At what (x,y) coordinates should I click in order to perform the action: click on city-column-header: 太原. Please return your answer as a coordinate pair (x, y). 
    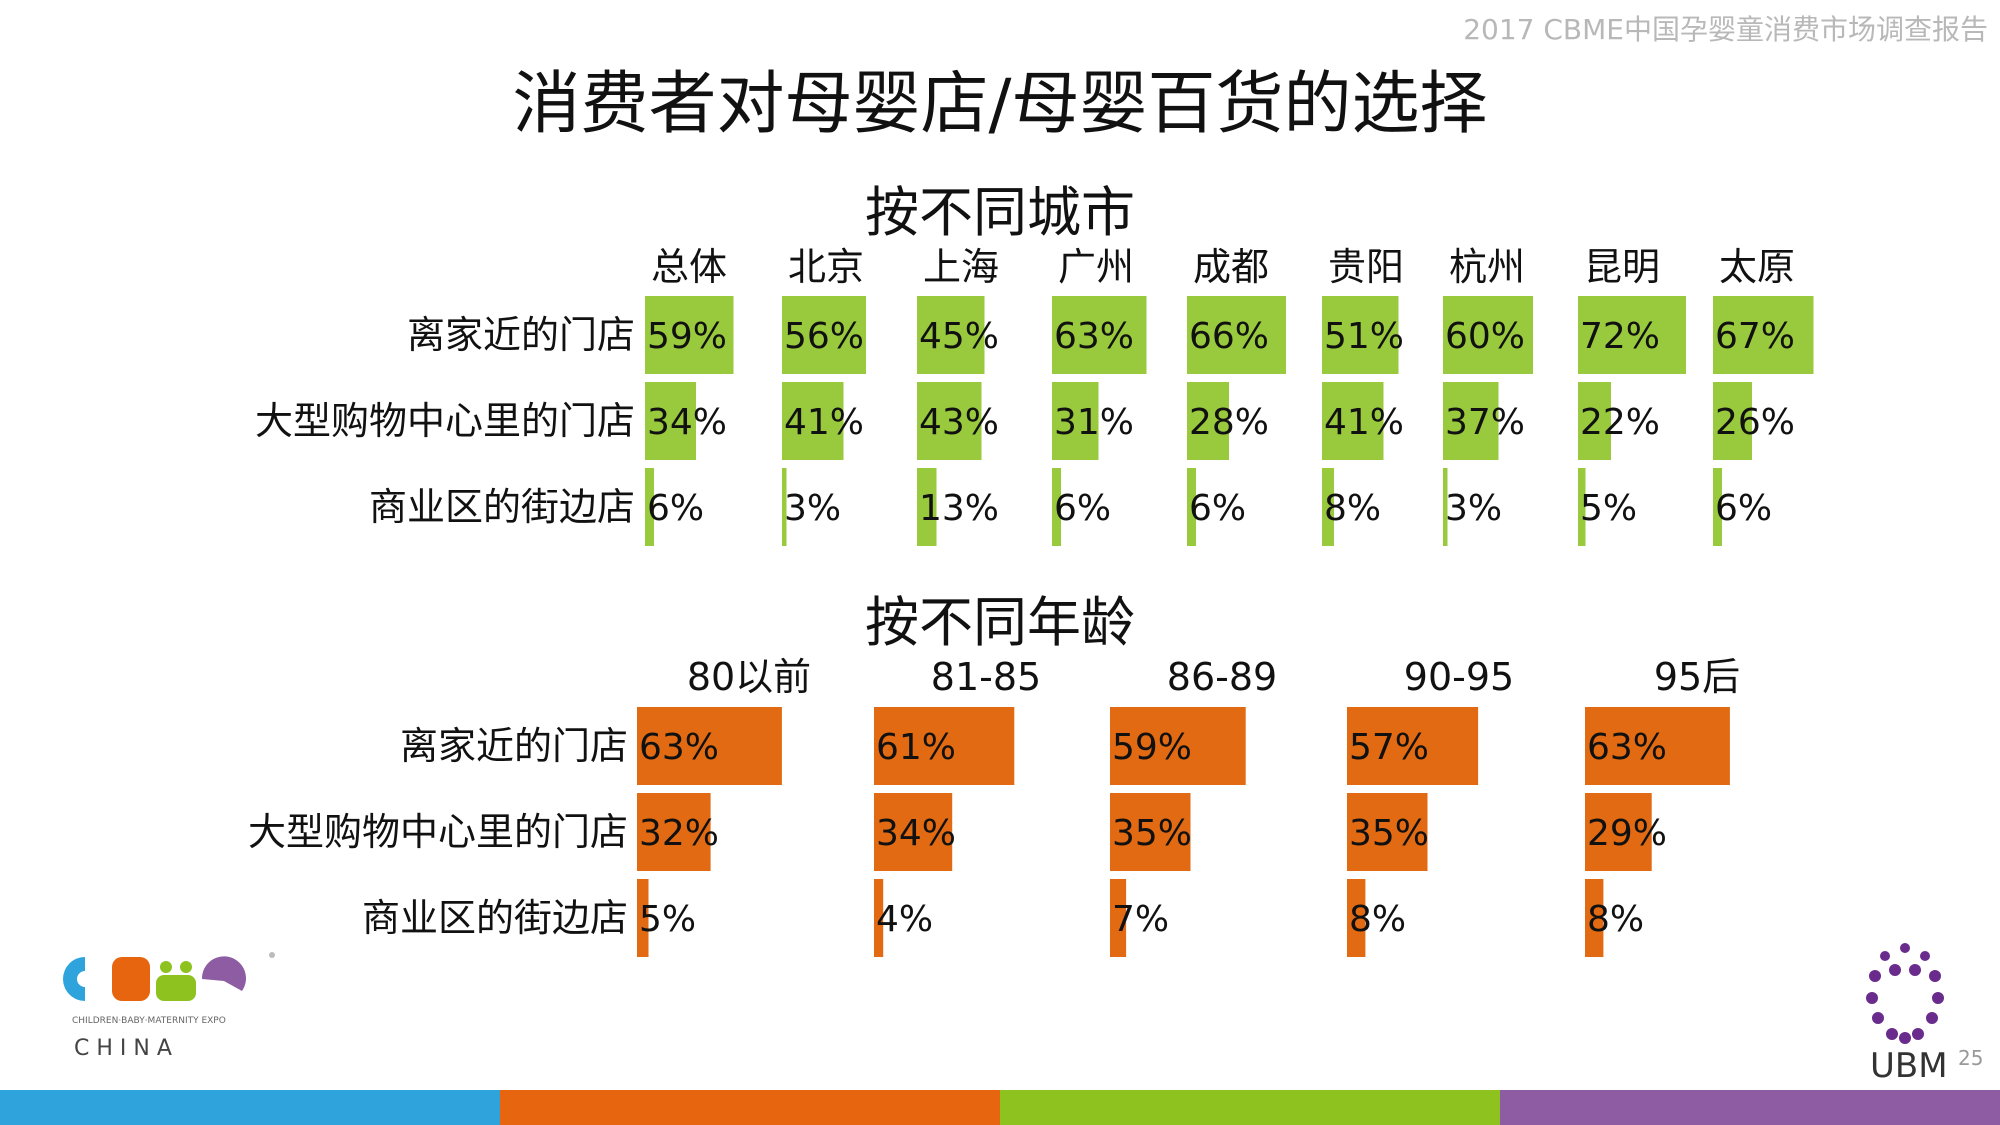
    Looking at the image, I should click on (1757, 267).